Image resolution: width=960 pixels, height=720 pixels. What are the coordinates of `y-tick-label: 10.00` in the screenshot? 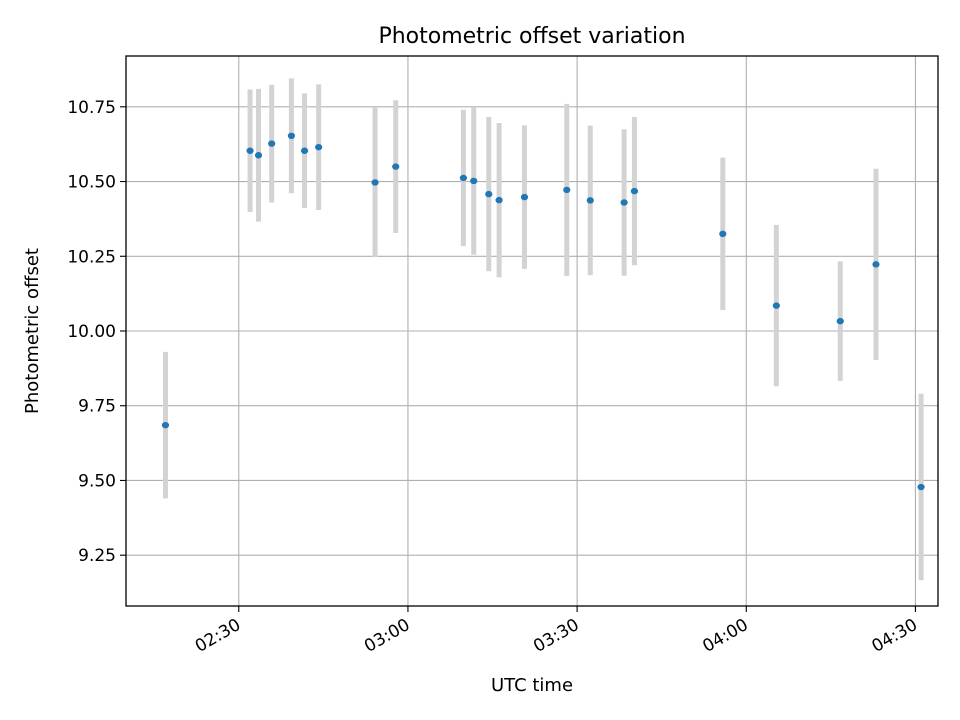 It's located at (91, 332).